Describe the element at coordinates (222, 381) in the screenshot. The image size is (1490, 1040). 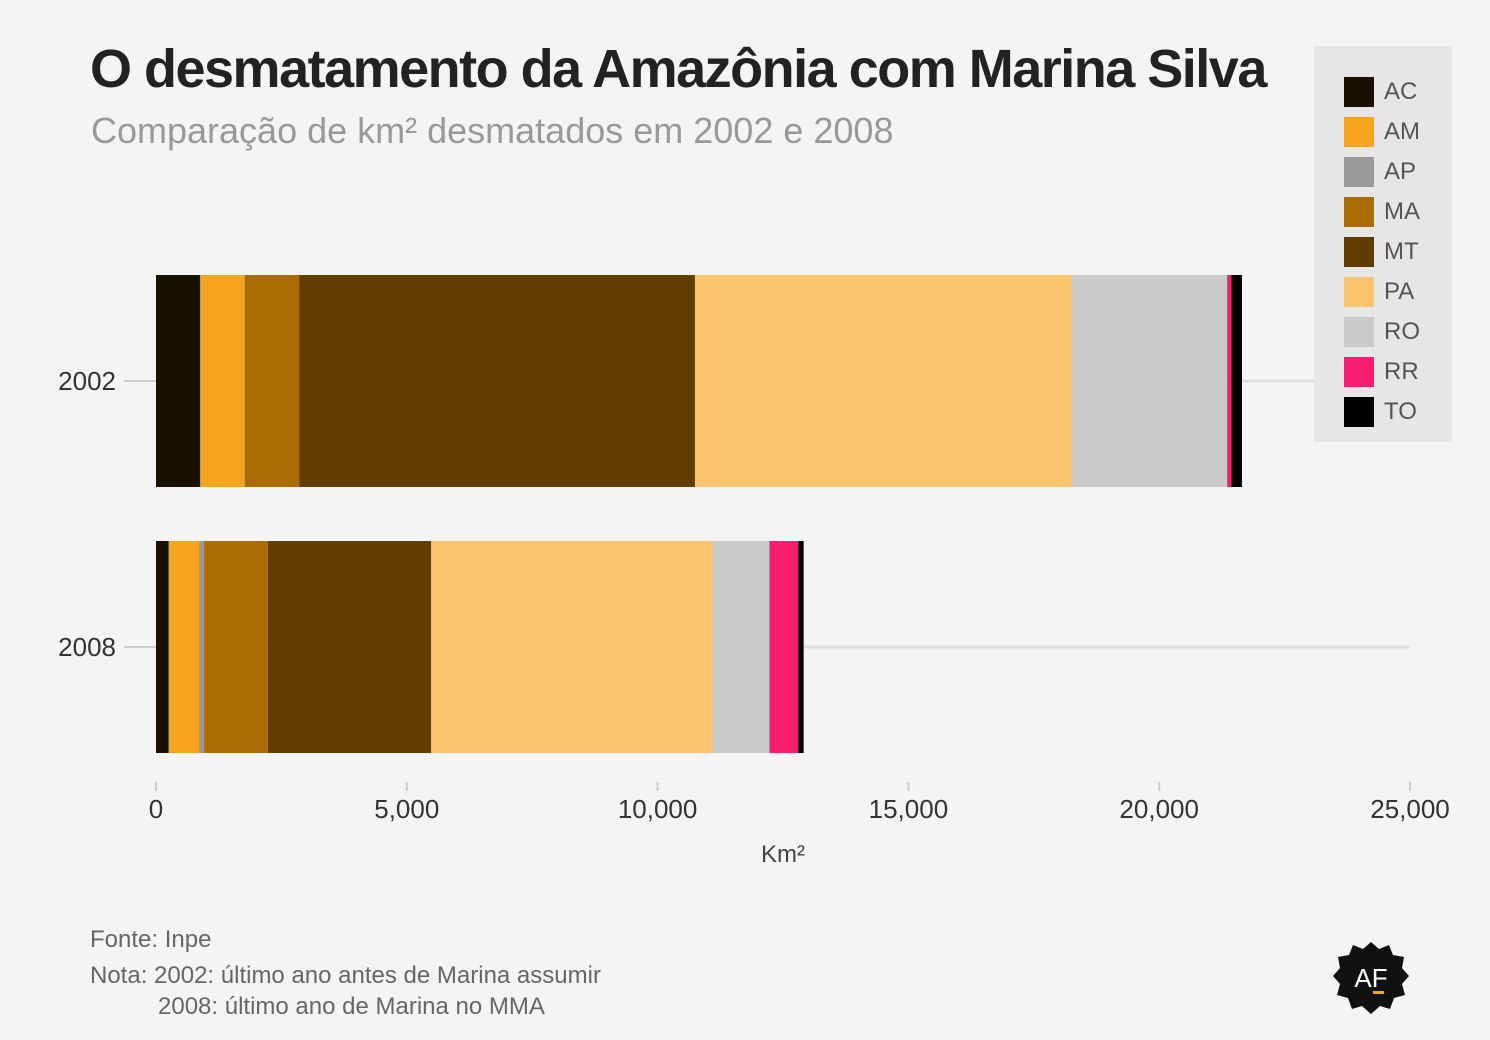
I see `bar-segment-2002-AM` at that location.